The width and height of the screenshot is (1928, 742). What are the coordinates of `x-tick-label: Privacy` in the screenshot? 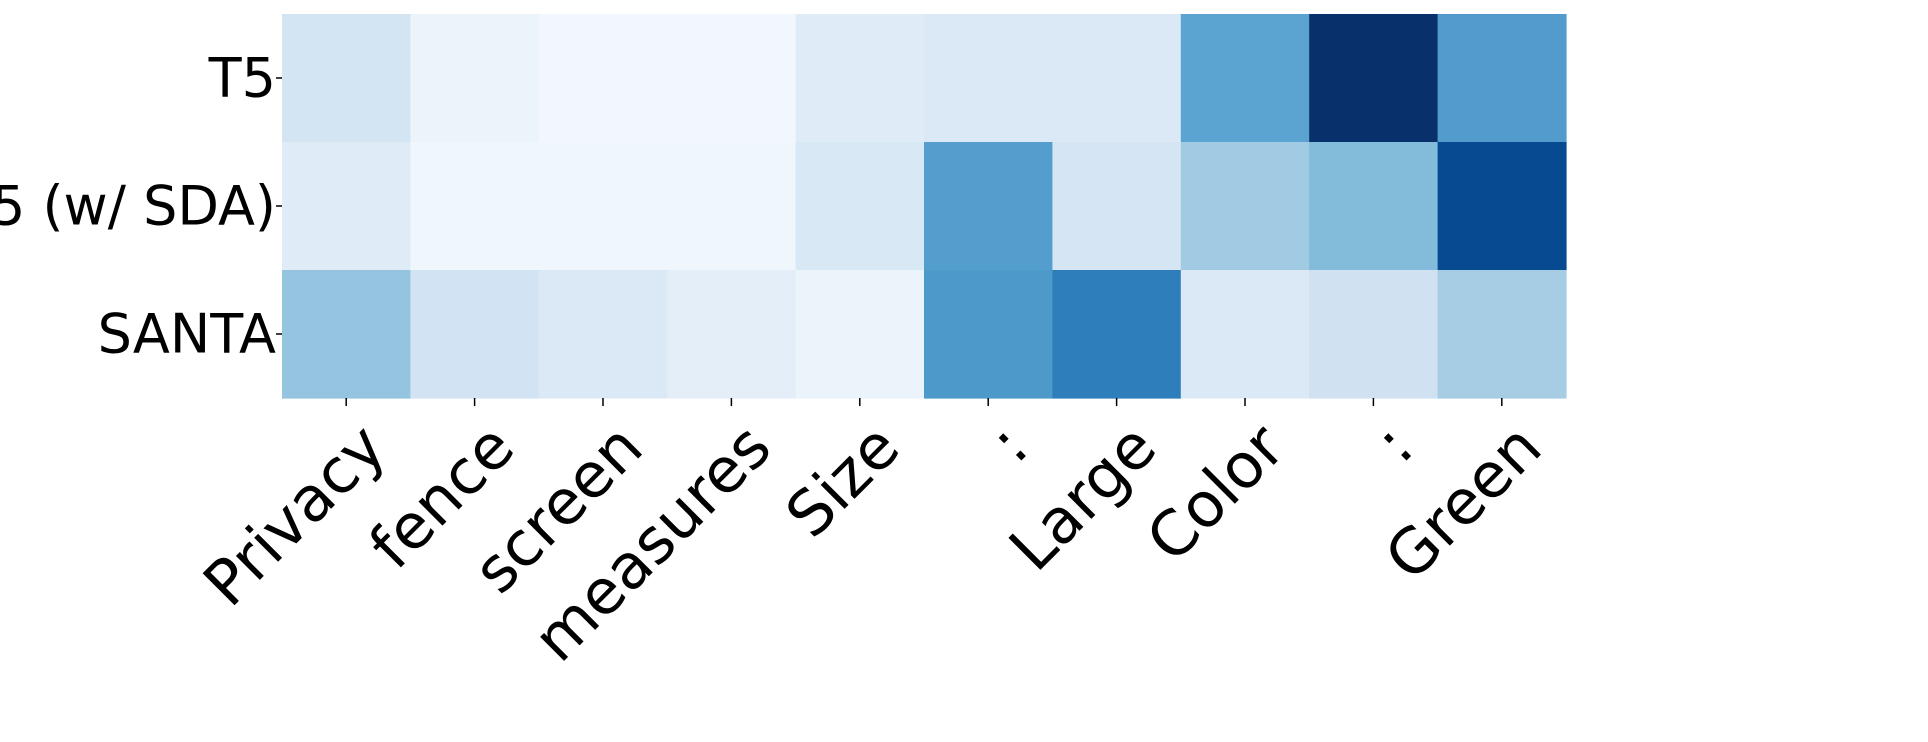 It's located at (294, 515).